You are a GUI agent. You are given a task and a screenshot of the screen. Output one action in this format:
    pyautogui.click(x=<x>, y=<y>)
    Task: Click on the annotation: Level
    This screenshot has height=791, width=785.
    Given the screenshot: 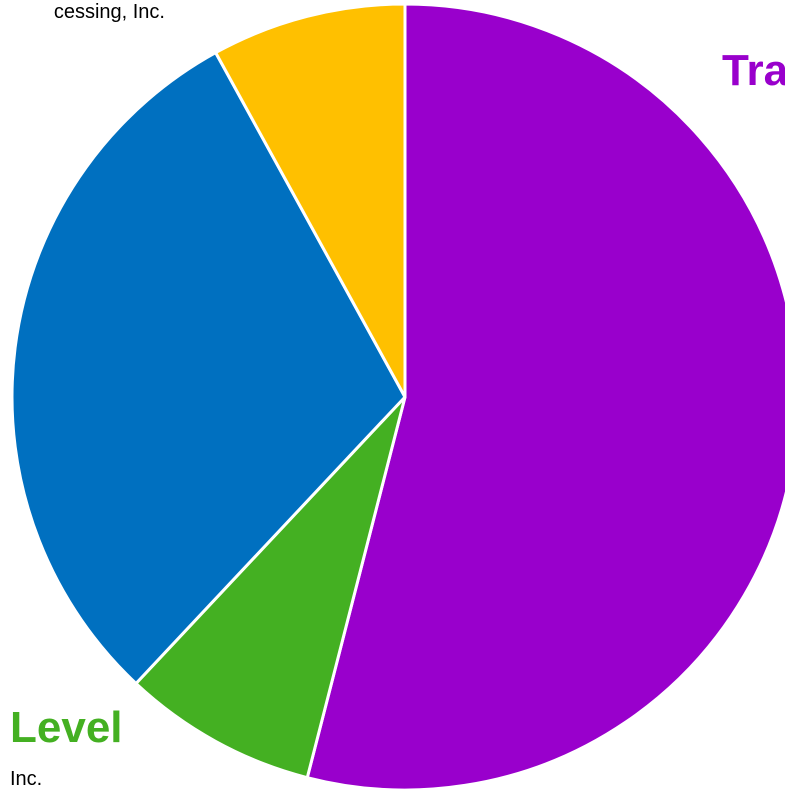 What is the action you would take?
    pyautogui.click(x=66, y=727)
    